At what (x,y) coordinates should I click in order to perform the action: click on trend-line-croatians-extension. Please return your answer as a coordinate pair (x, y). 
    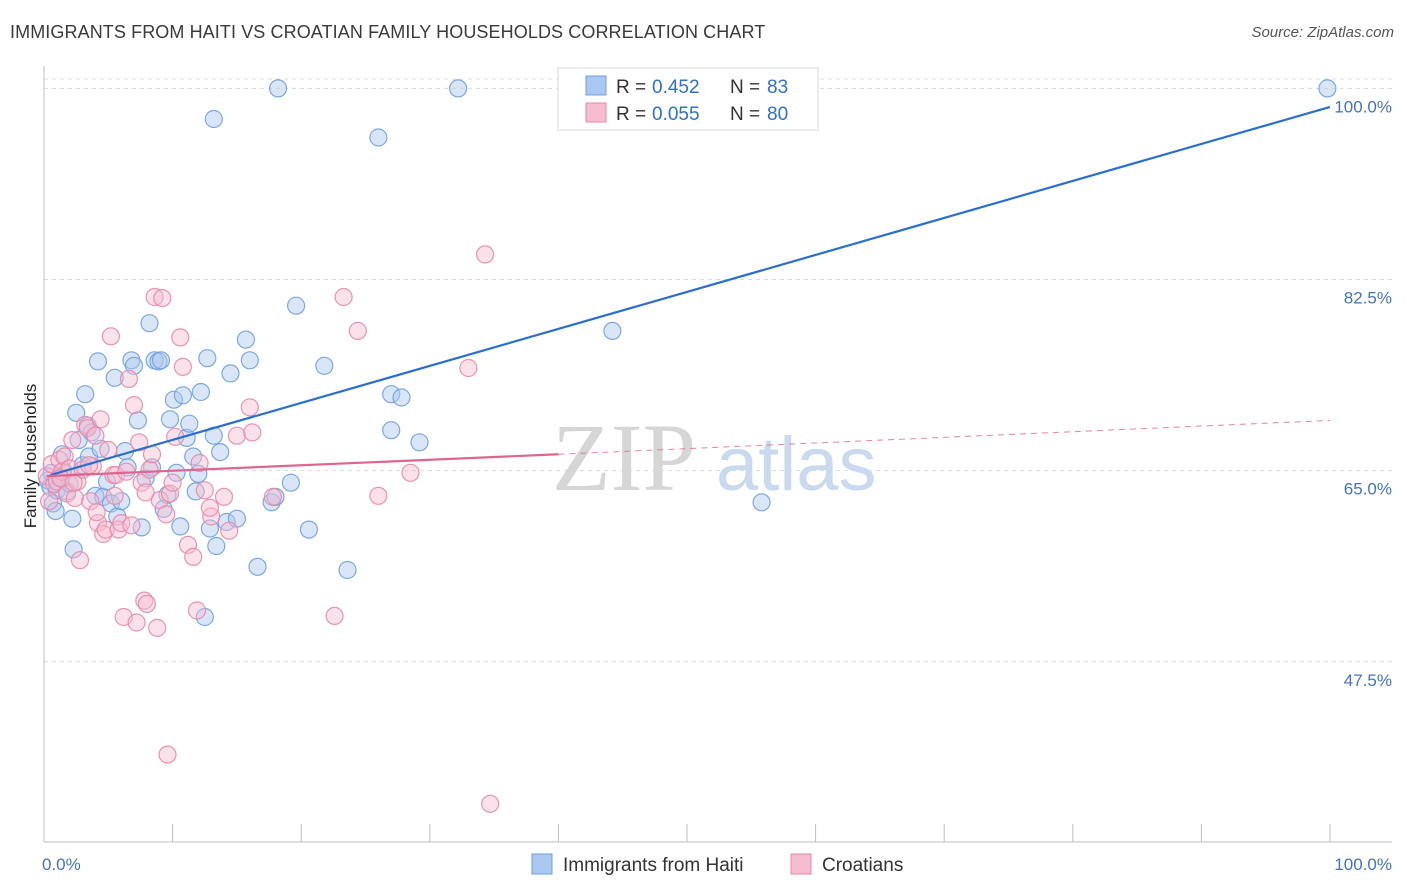
    Looking at the image, I should click on (944, 437).